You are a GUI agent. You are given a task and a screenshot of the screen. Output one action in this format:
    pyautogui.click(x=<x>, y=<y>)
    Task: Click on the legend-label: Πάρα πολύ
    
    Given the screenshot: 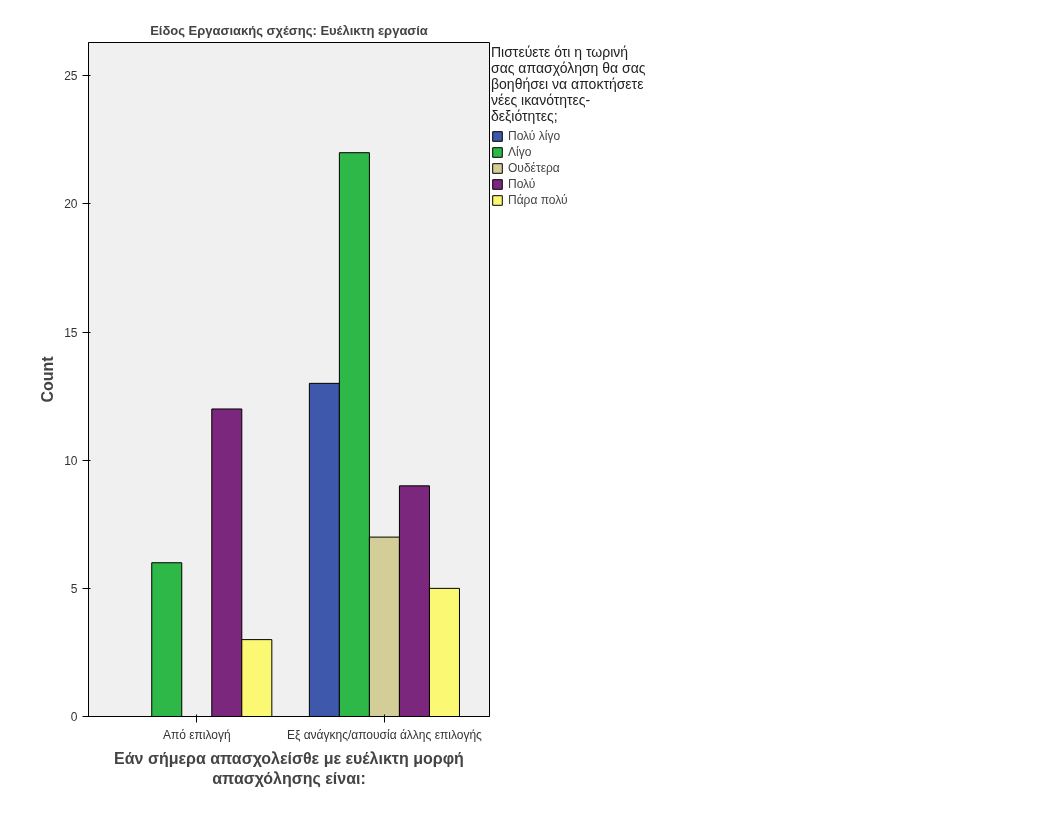 What is the action you would take?
    pyautogui.click(x=538, y=200)
    